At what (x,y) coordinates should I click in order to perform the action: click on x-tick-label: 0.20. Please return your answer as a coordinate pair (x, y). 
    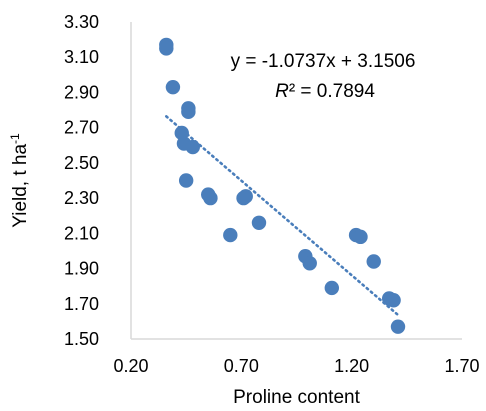
    Looking at the image, I should click on (130, 366).